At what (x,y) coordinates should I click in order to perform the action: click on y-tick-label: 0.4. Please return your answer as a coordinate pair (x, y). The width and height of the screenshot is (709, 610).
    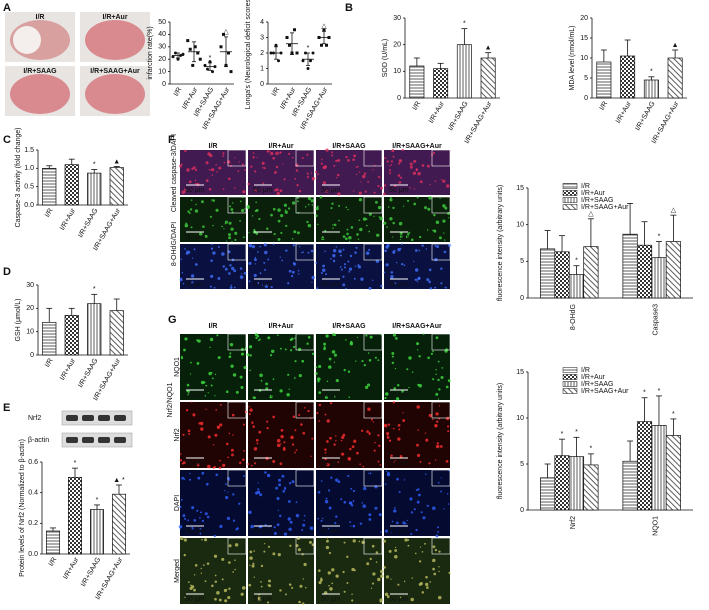
    Looking at the image, I should click on (33, 493).